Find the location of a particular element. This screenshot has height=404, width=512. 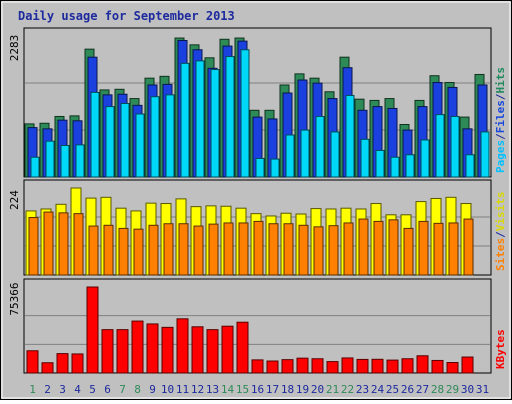

x-tick-label-day-27: 27 is located at coordinates (422, 389).